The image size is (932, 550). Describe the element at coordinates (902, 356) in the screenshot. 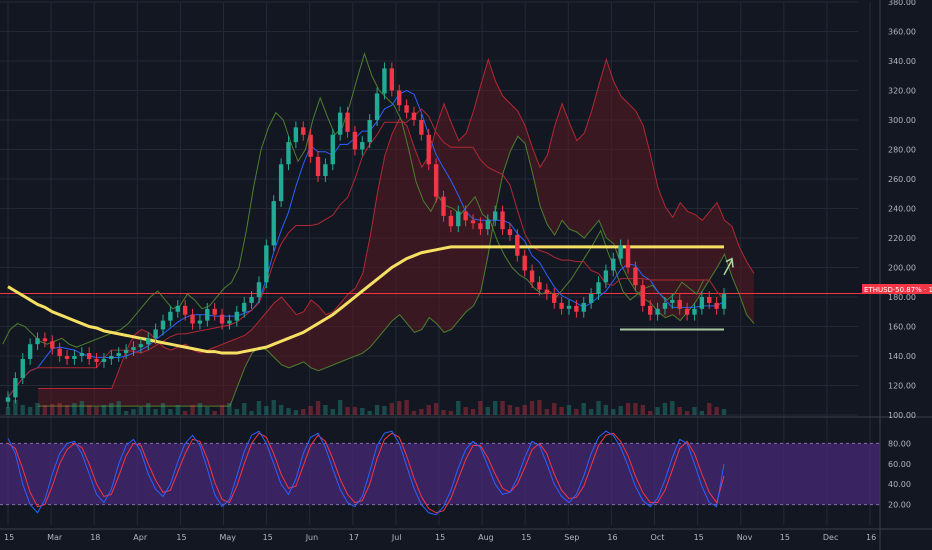

I see `y-tick-label: 140.00` at that location.